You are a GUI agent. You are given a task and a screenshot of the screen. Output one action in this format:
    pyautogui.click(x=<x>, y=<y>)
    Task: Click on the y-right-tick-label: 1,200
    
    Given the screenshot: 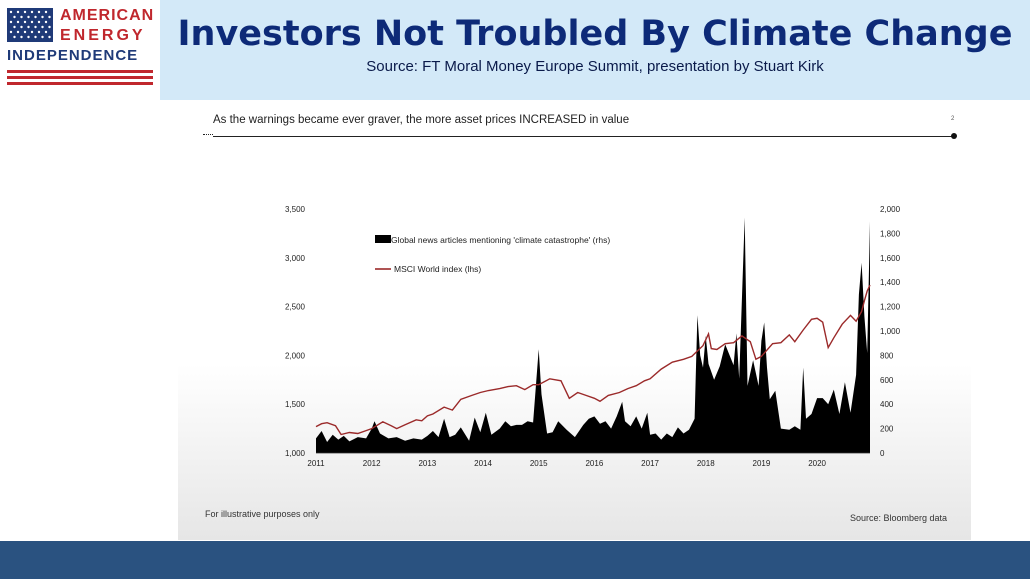 What is the action you would take?
    pyautogui.click(x=890, y=307)
    